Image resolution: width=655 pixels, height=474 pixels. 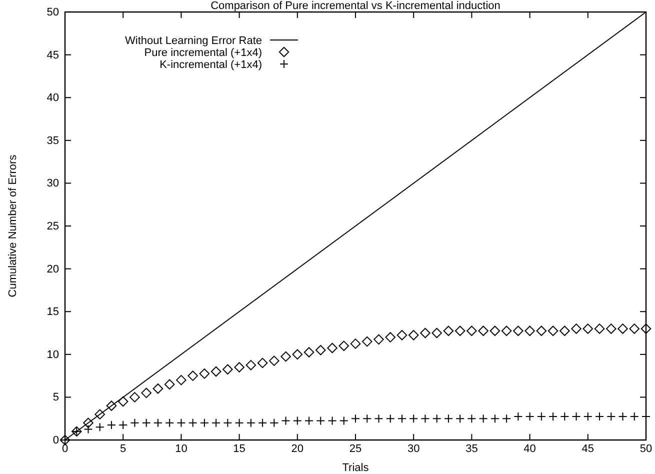 I want to click on x-tick-label: 5, so click(x=123, y=448).